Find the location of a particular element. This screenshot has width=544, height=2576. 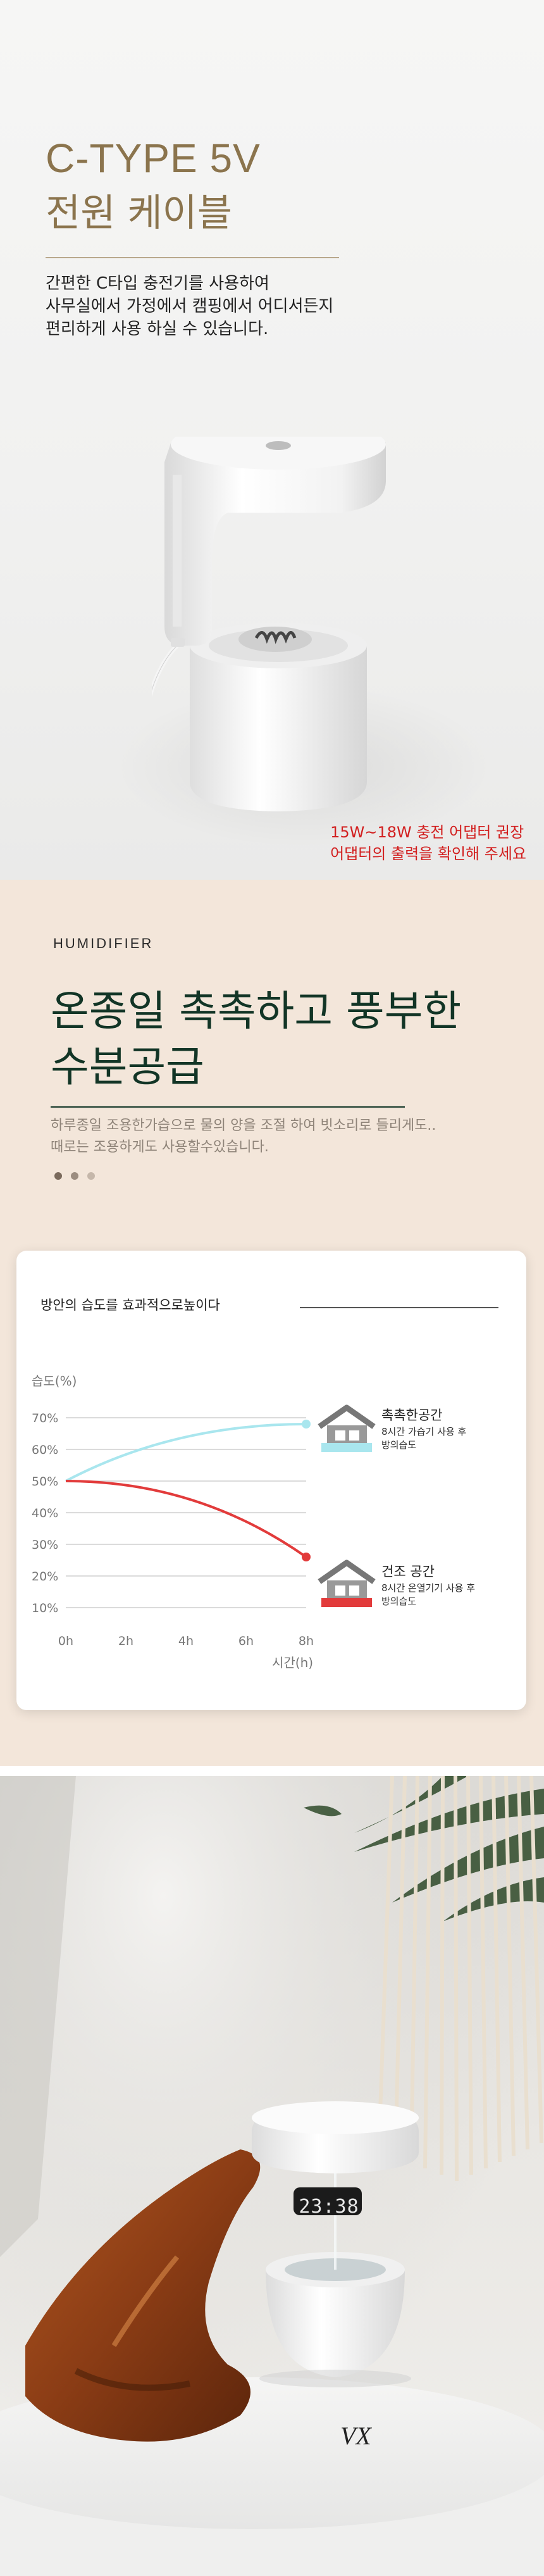

y-tick-label: 10% is located at coordinates (45, 1608).